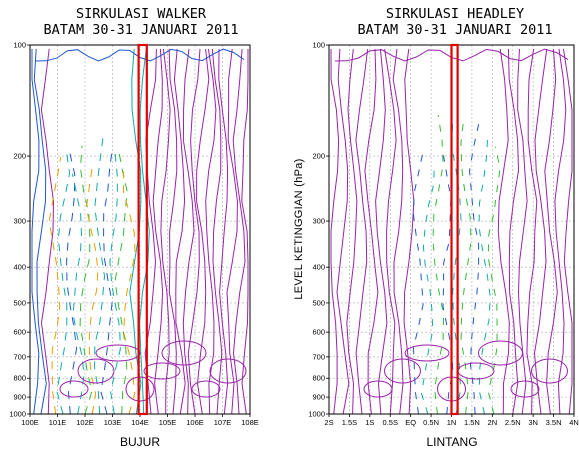 The height and width of the screenshot is (452, 579). What do you see at coordinates (316, 414) in the screenshot?
I see `headley-y-tick-label: 1000` at bounding box center [316, 414].